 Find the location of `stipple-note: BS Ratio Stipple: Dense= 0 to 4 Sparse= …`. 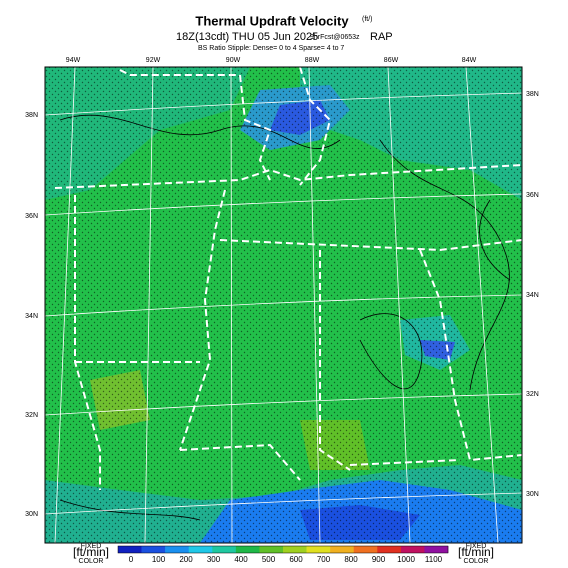

stipple-note: BS Ratio Stipple: Dense= 0 to 4 Sparse= … is located at coordinates (271, 48).